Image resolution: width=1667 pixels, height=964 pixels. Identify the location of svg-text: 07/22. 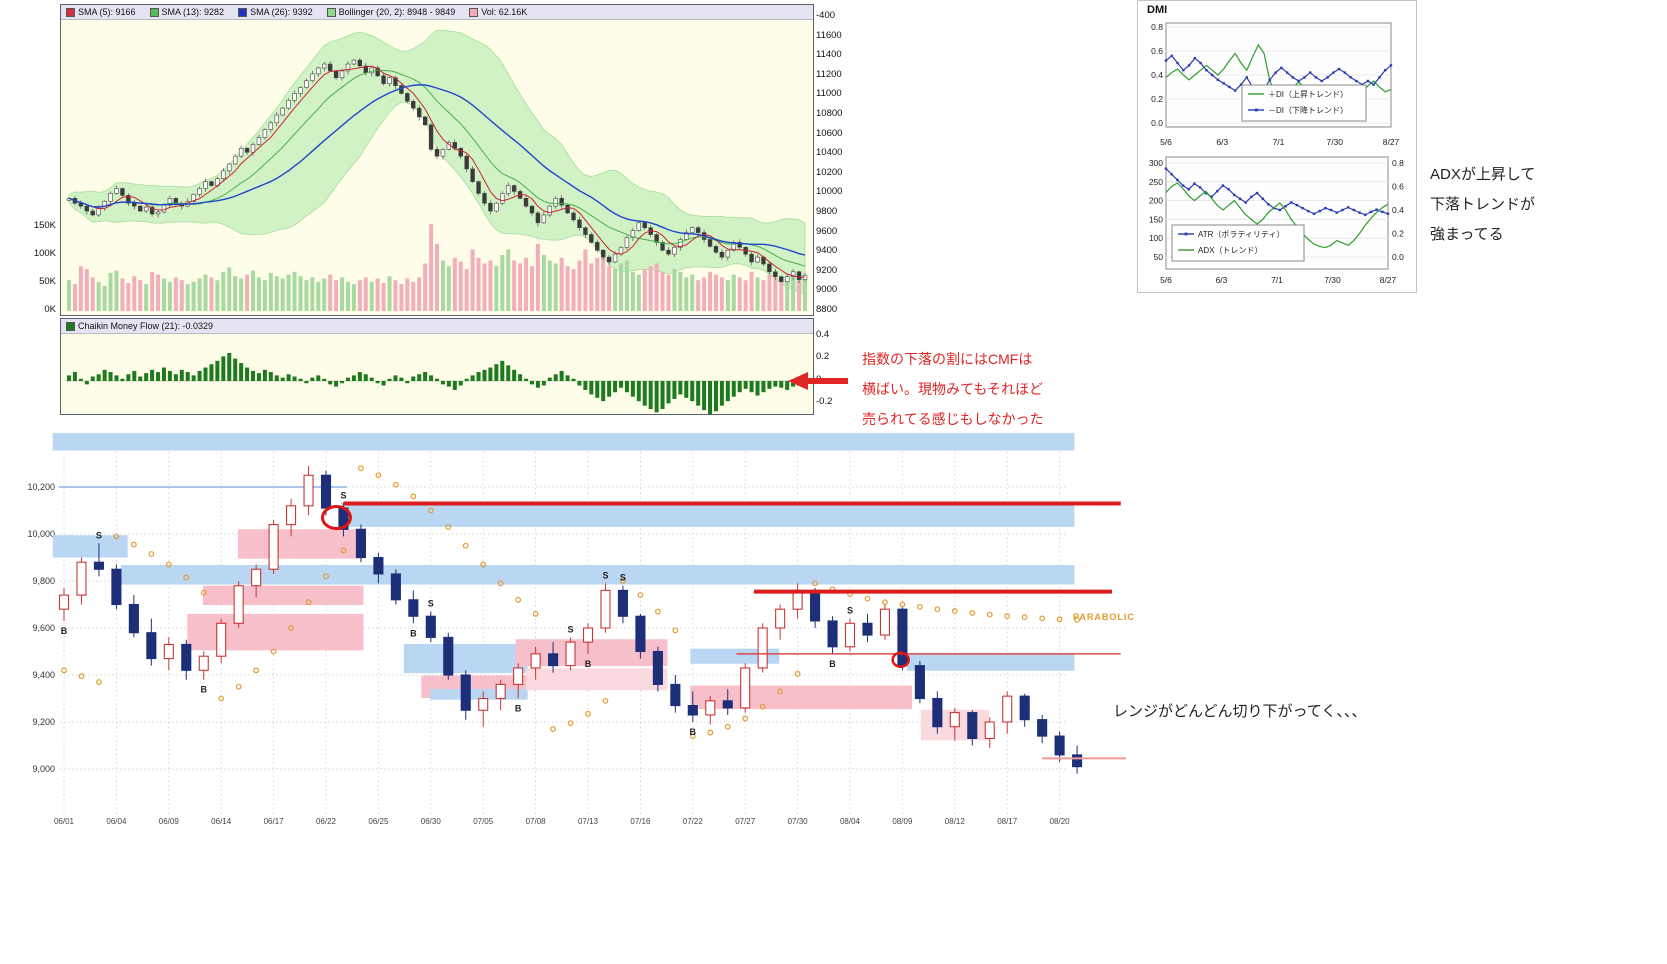
(693, 821).